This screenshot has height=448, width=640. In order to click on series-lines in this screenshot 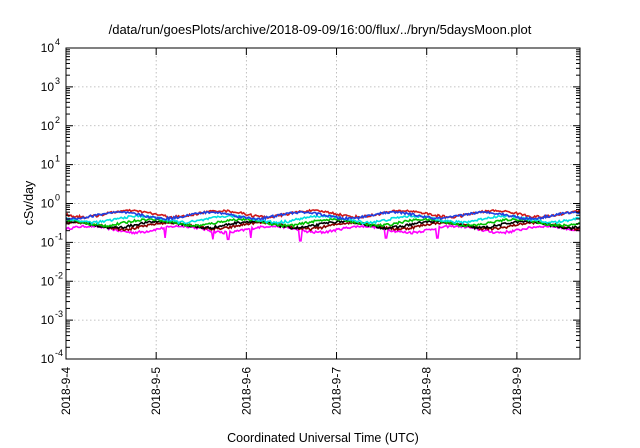, I will do `click(323, 225)`.